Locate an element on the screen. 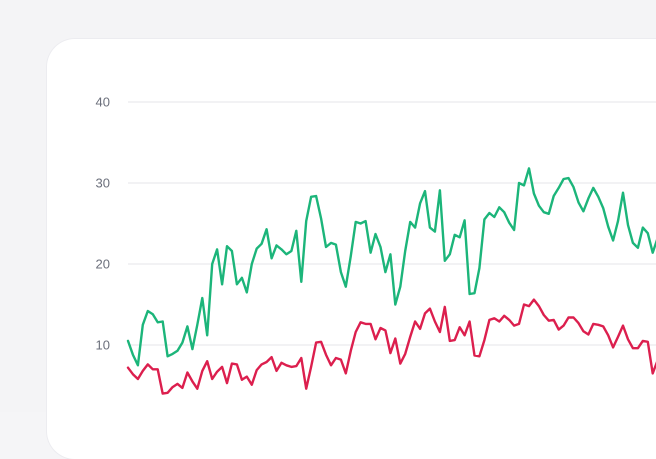 The width and height of the screenshot is (656, 459). y-tick-label: 40 is located at coordinates (103, 102).